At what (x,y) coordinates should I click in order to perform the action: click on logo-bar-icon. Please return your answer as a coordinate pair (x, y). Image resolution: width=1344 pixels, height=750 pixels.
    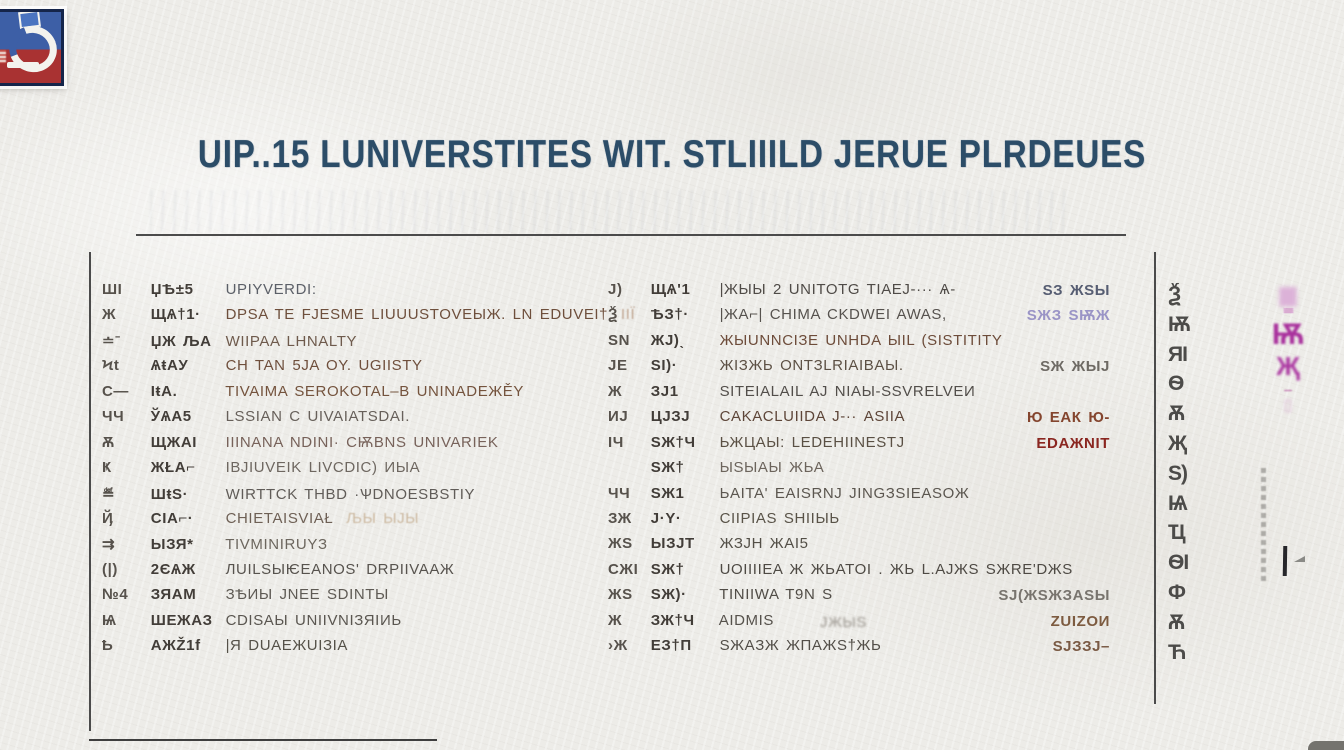
    Looking at the image, I should click on (23, 65).